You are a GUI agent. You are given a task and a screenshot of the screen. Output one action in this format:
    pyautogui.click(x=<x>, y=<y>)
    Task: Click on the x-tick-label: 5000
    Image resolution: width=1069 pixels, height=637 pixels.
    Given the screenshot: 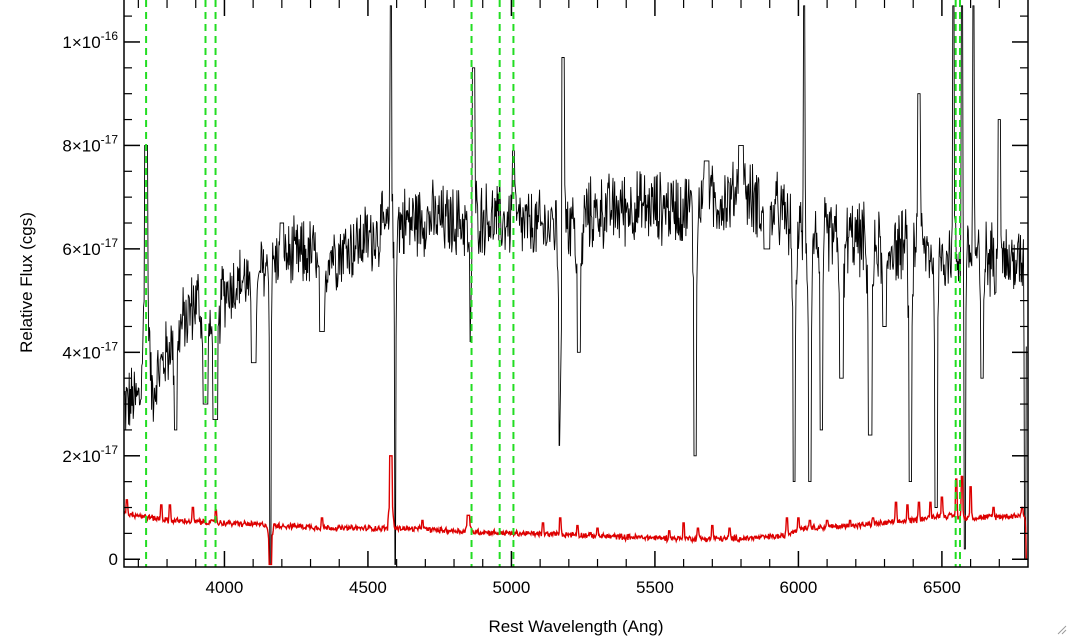 What is the action you would take?
    pyautogui.click(x=512, y=587)
    